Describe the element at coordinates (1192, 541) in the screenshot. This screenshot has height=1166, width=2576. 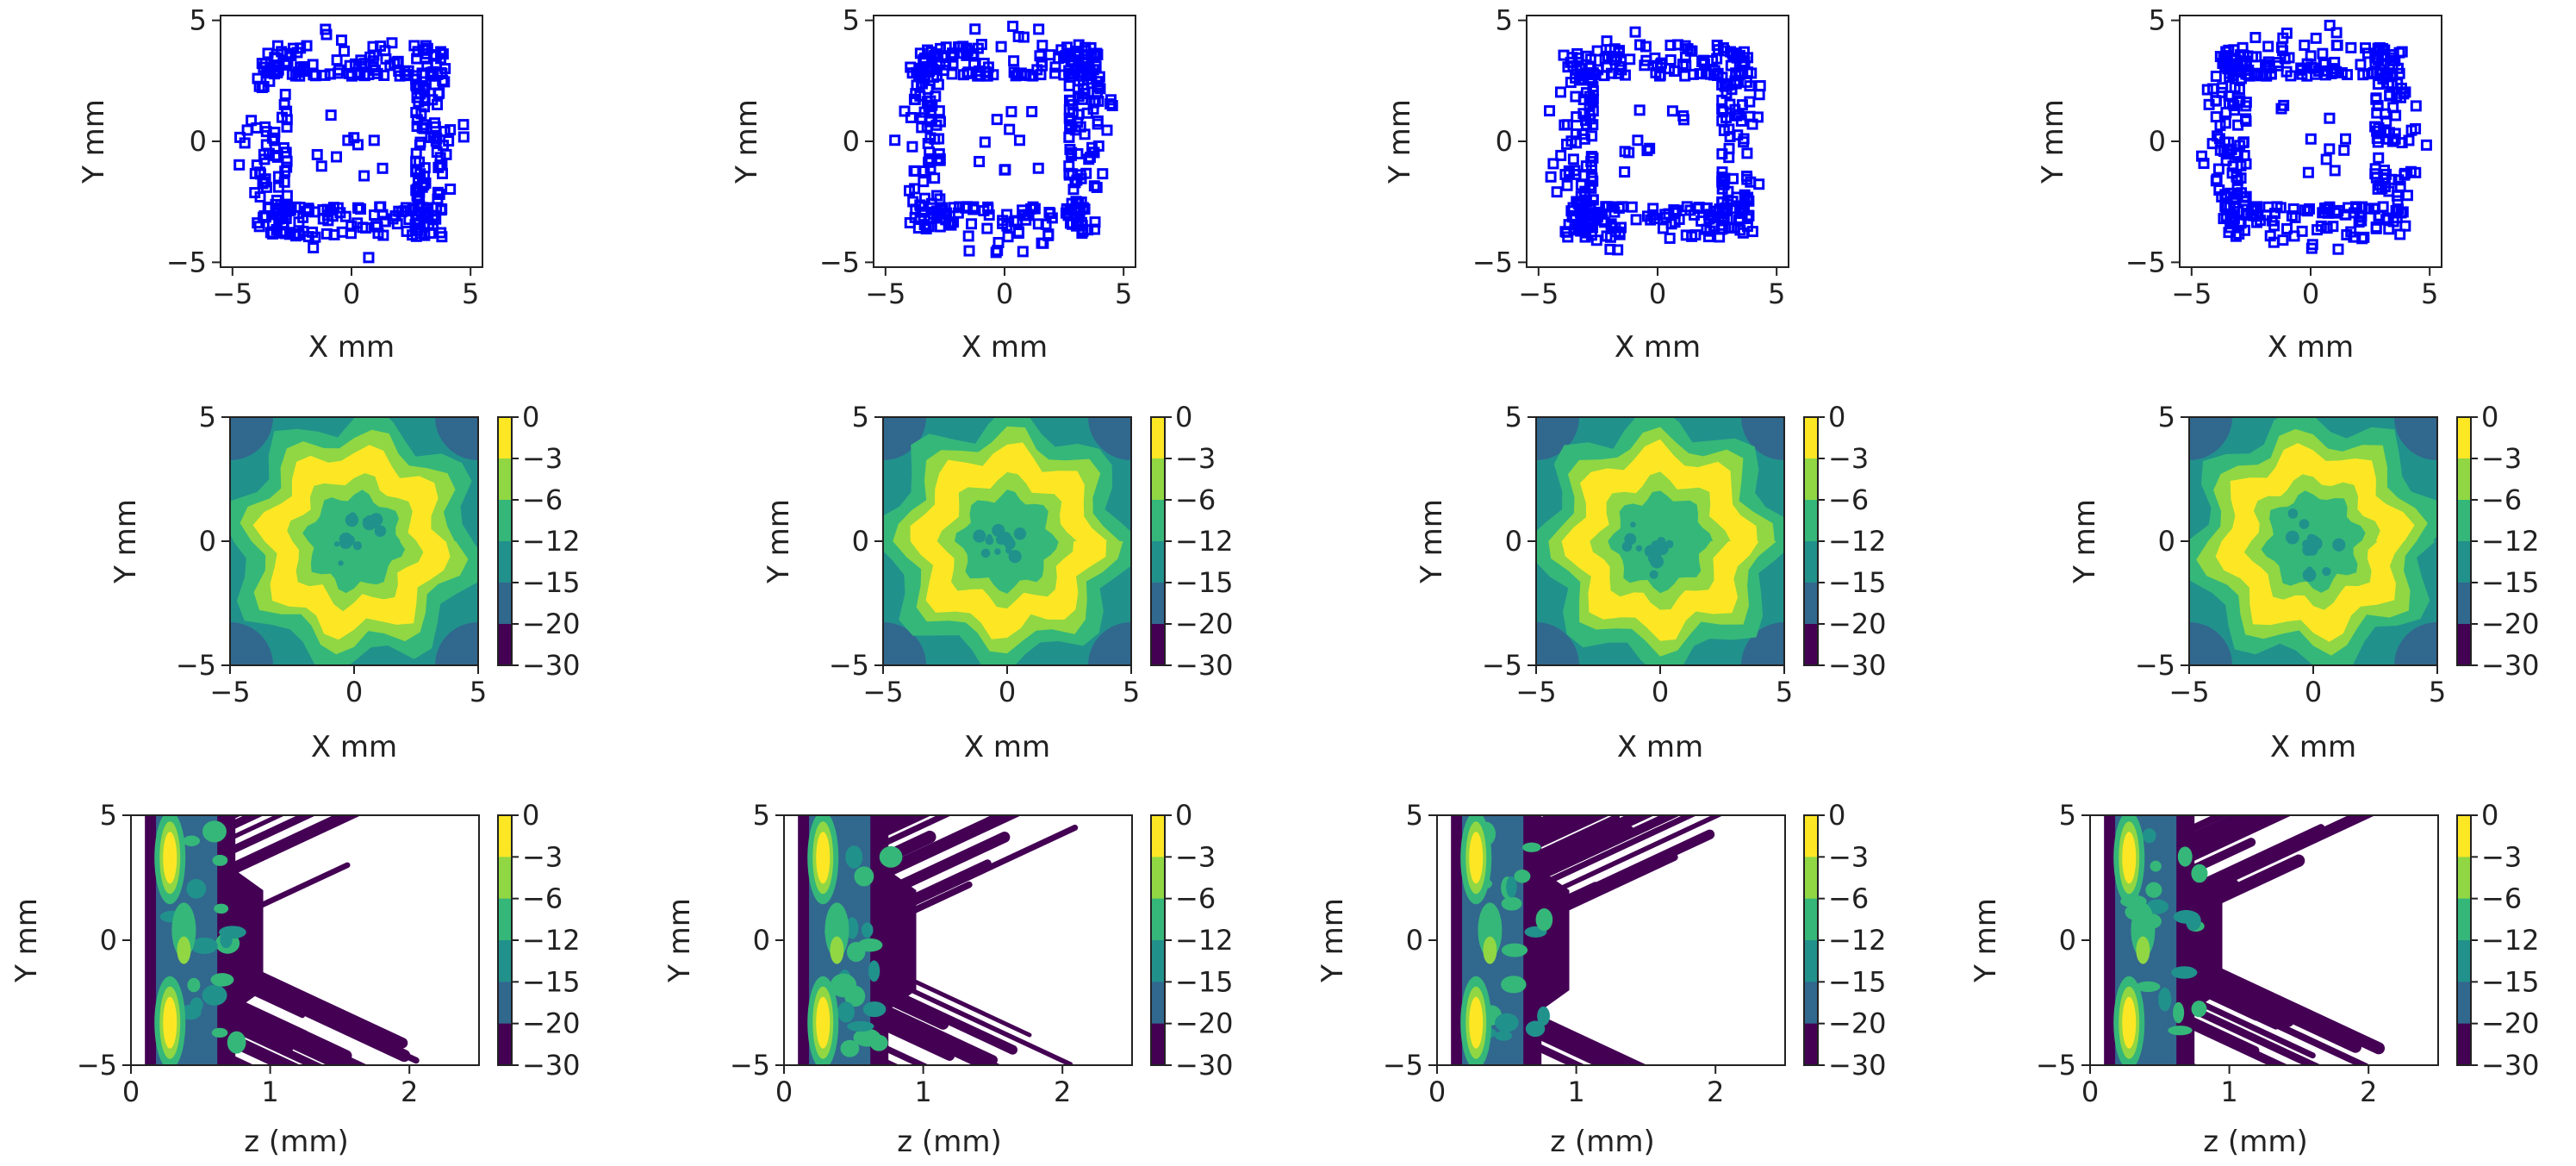
I see `colorbar: 0 −3 −6 −12 −15 −20 −30` at that location.